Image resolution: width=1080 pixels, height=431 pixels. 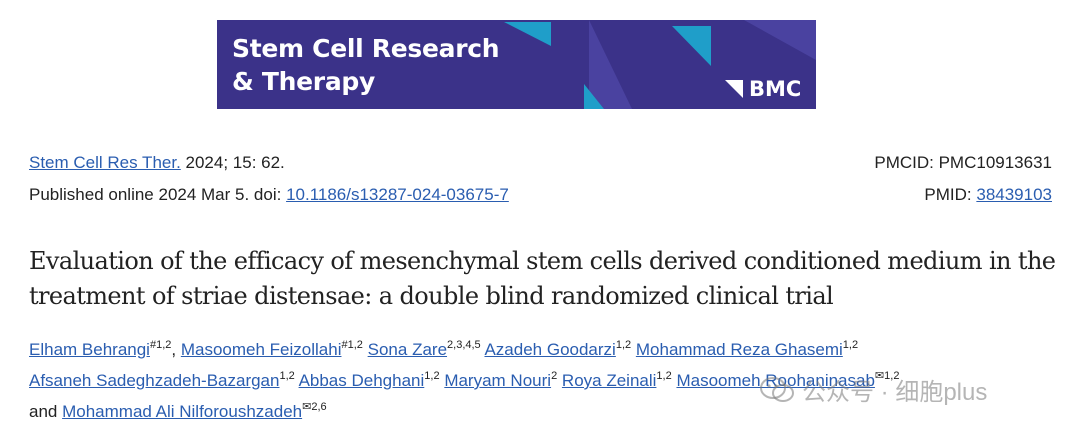 I want to click on watermark-text: 公众号 · 细胞plus, so click(x=895, y=392).